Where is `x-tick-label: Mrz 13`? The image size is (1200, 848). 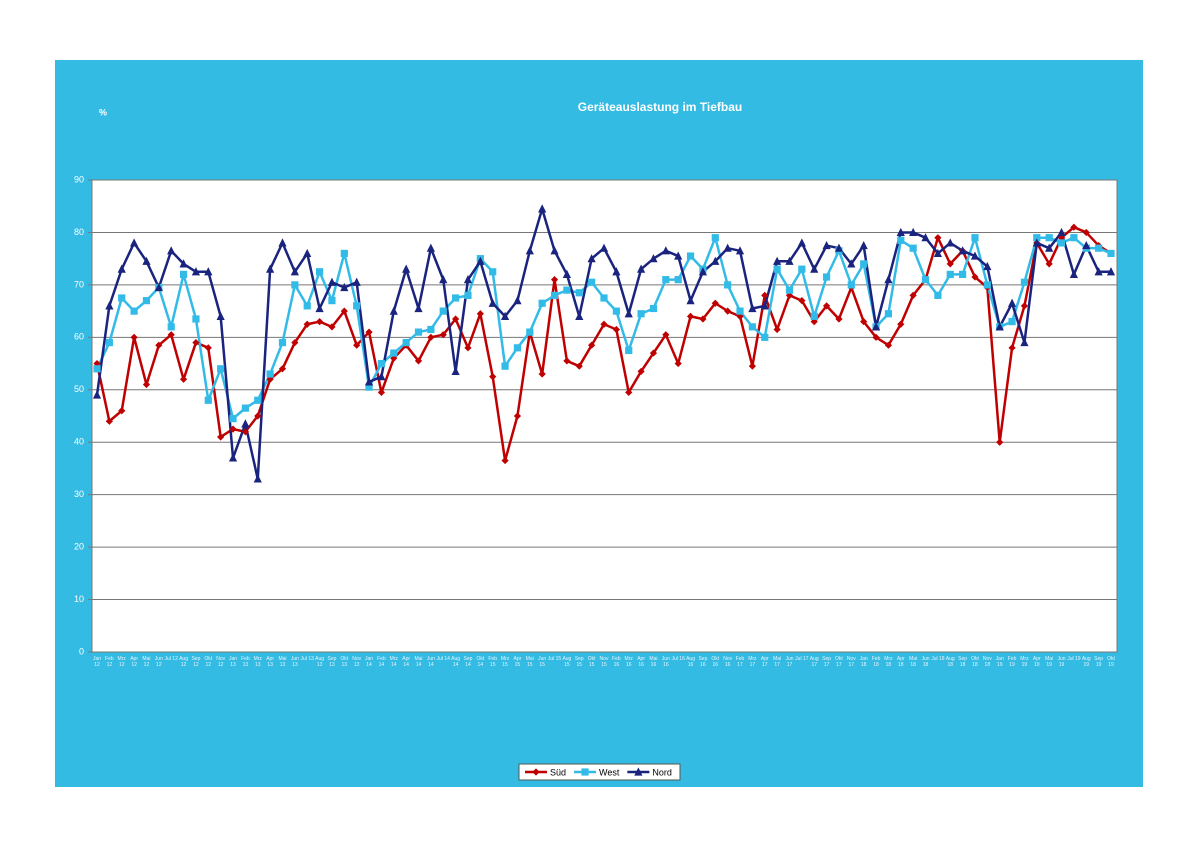 x-tick-label: Mrz 13 is located at coordinates (257, 662).